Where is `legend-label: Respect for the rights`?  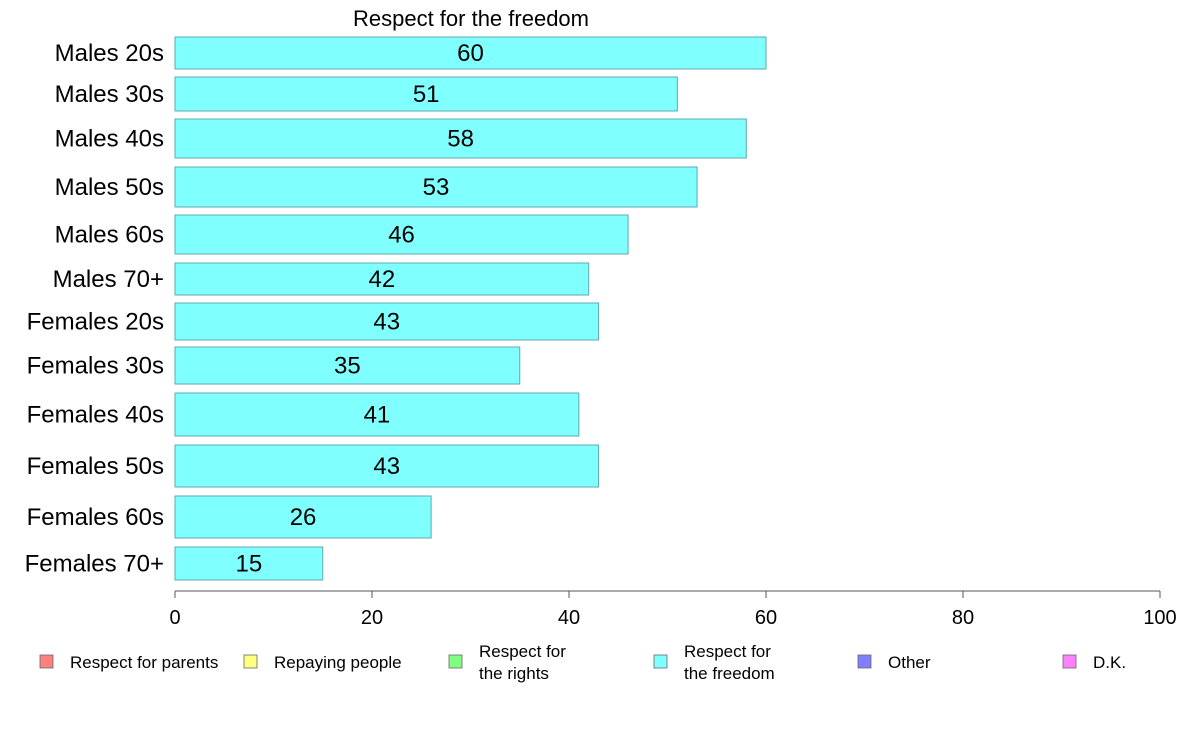 legend-label: Respect for the rights is located at coordinates (522, 662).